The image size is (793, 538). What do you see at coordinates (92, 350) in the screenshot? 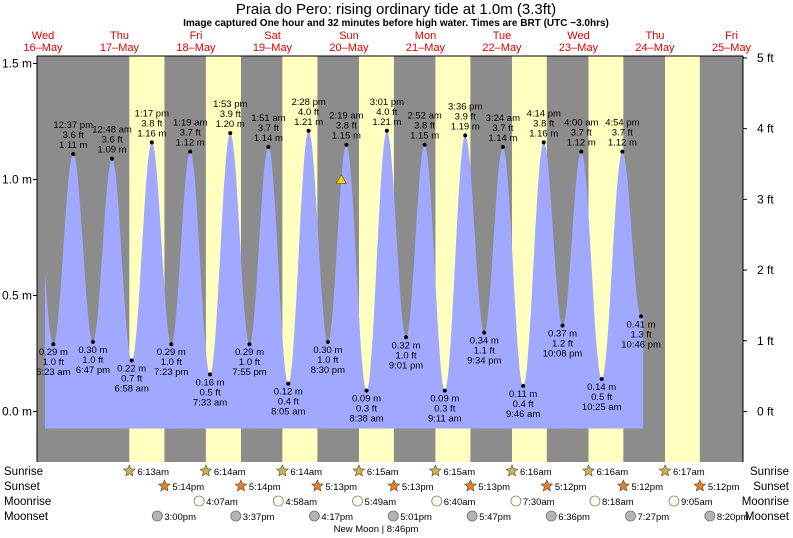
I see `tide-metres-label: 0.30 m` at bounding box center [92, 350].